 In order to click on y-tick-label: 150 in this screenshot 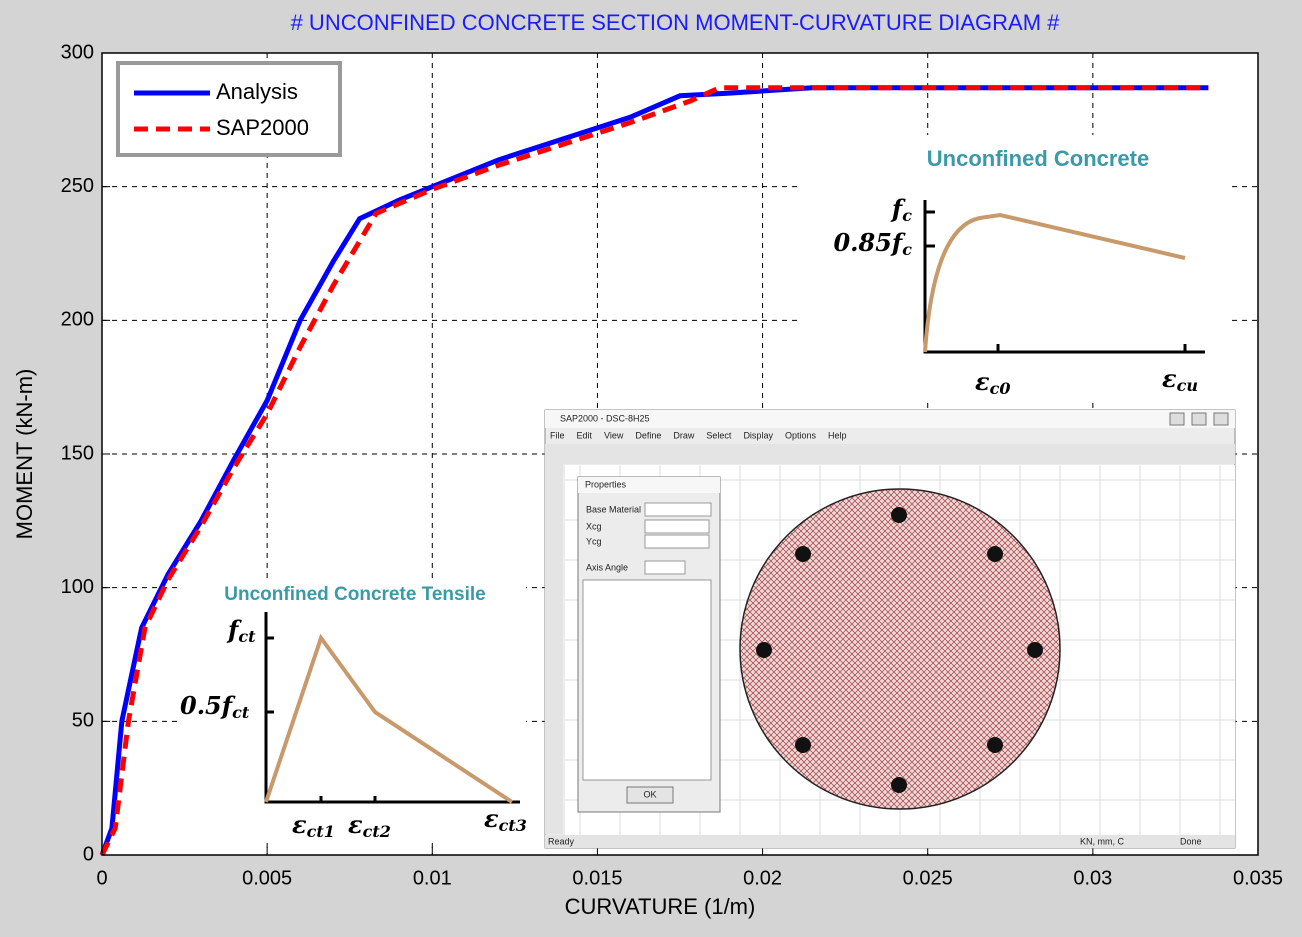, I will do `click(77, 453)`.